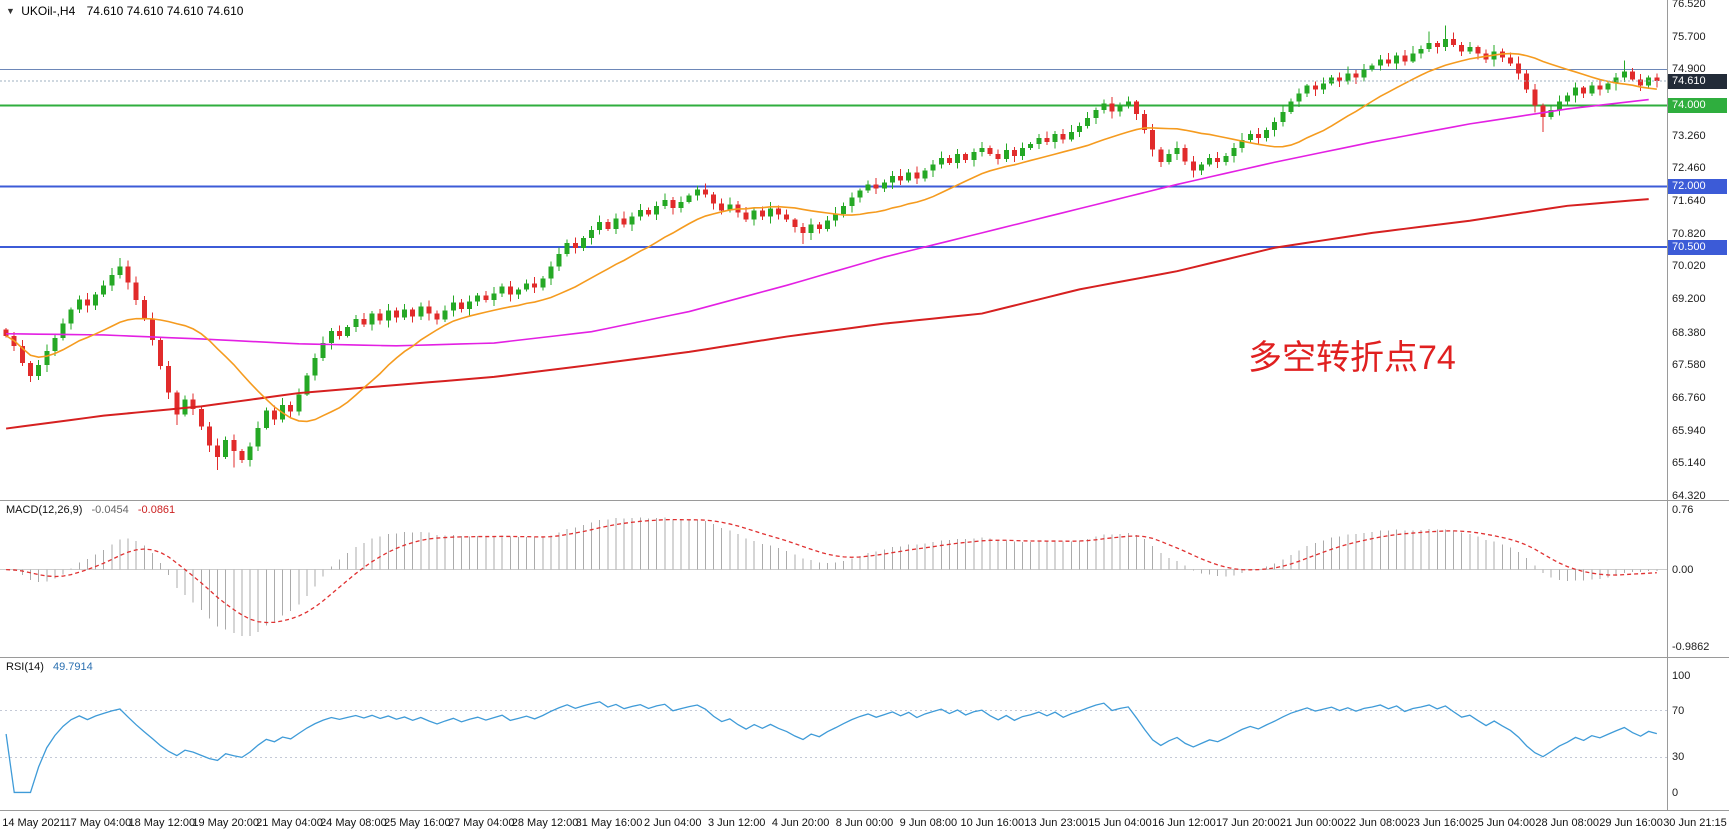 This screenshot has height=839, width=1729. Describe the element at coordinates (800, 823) in the screenshot. I see `time-axis-label: 4 Jun 20:00` at that location.